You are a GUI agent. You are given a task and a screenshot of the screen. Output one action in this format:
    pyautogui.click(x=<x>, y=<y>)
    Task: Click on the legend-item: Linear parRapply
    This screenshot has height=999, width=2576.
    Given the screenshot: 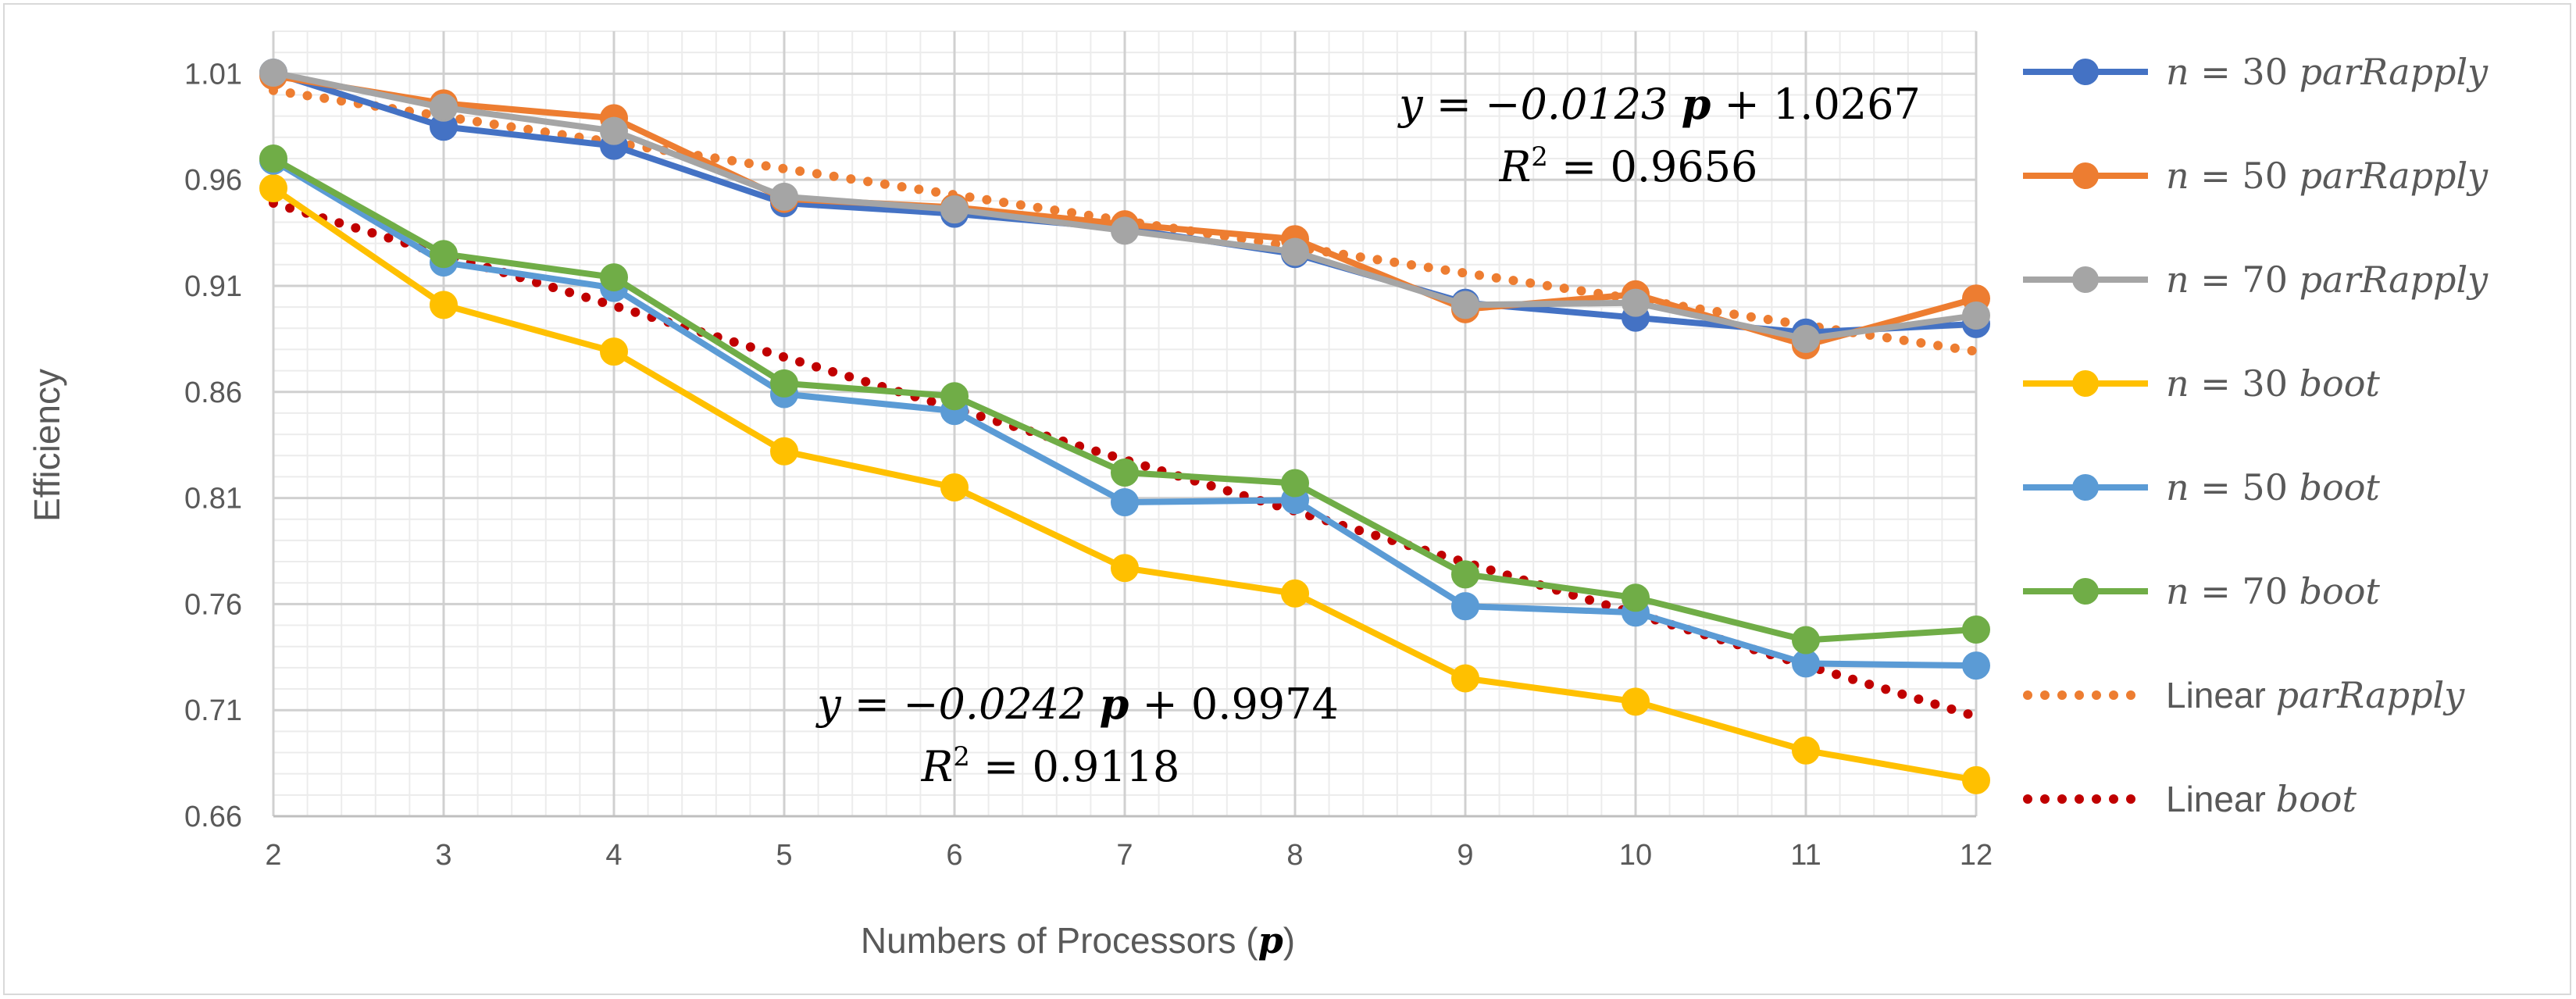 What is the action you would take?
    pyautogui.click(x=2244, y=695)
    